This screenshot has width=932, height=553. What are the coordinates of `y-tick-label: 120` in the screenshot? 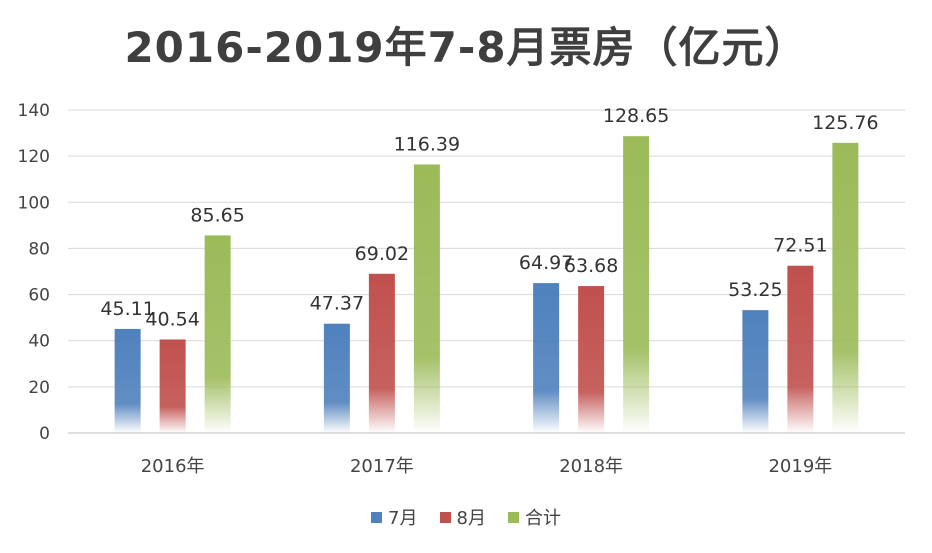 It's located at (34, 157).